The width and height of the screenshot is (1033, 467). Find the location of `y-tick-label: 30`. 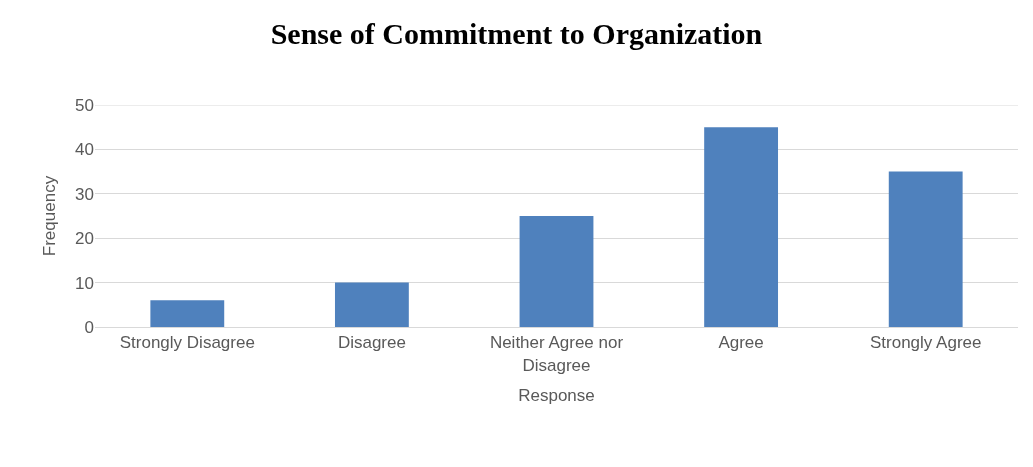

y-tick-label: 30 is located at coordinates (84, 194).